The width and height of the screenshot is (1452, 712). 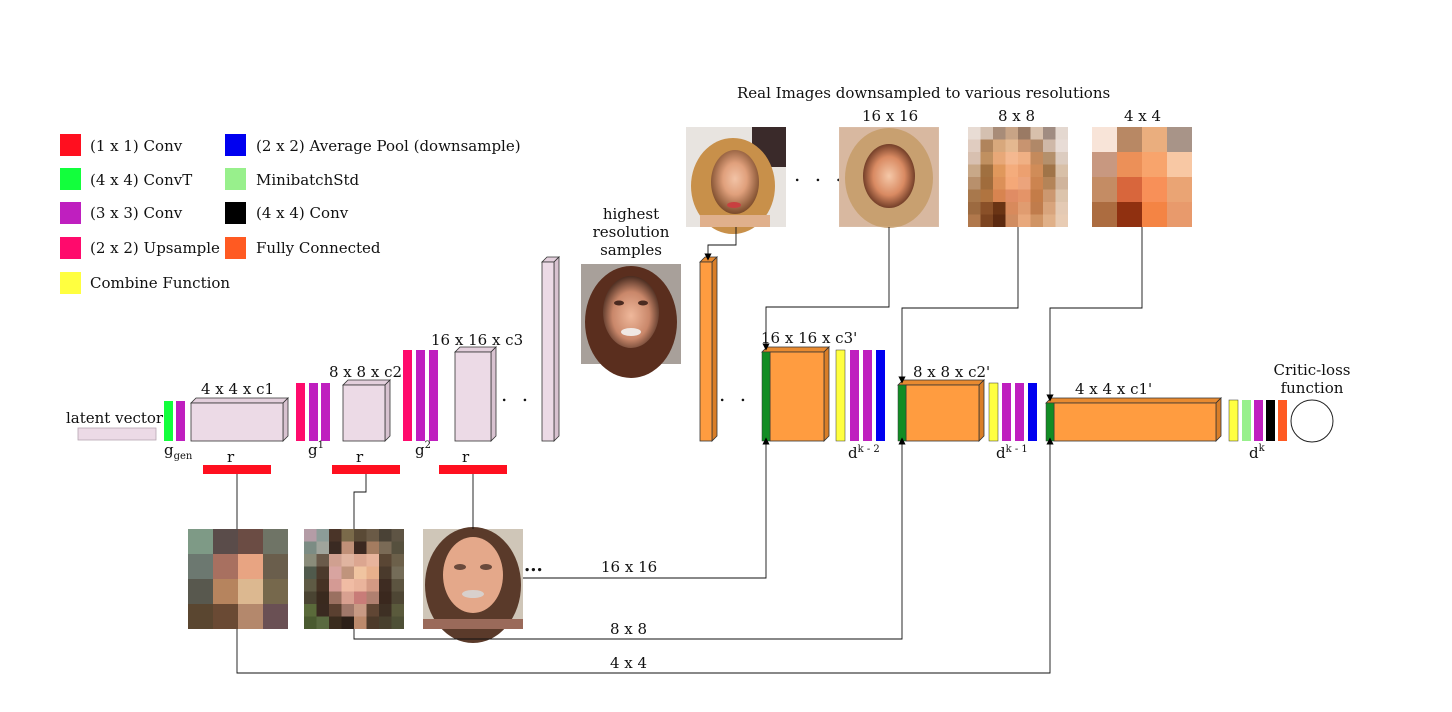 I want to click on highest-res-label-1: highest, so click(x=631, y=214).